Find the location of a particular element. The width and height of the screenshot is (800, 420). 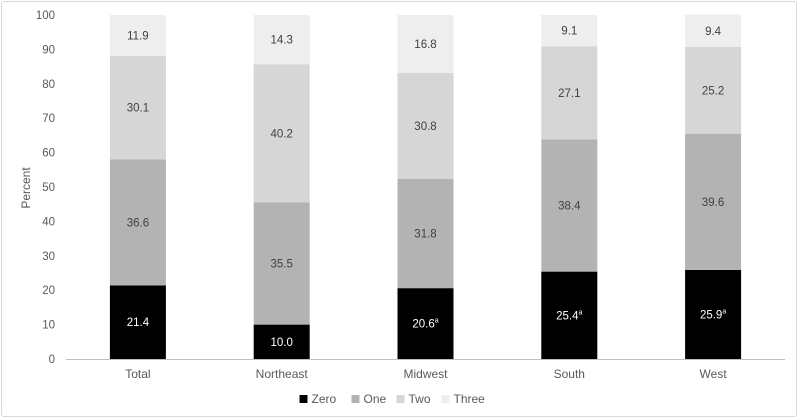

data-label: 10.0 is located at coordinates (282, 343).